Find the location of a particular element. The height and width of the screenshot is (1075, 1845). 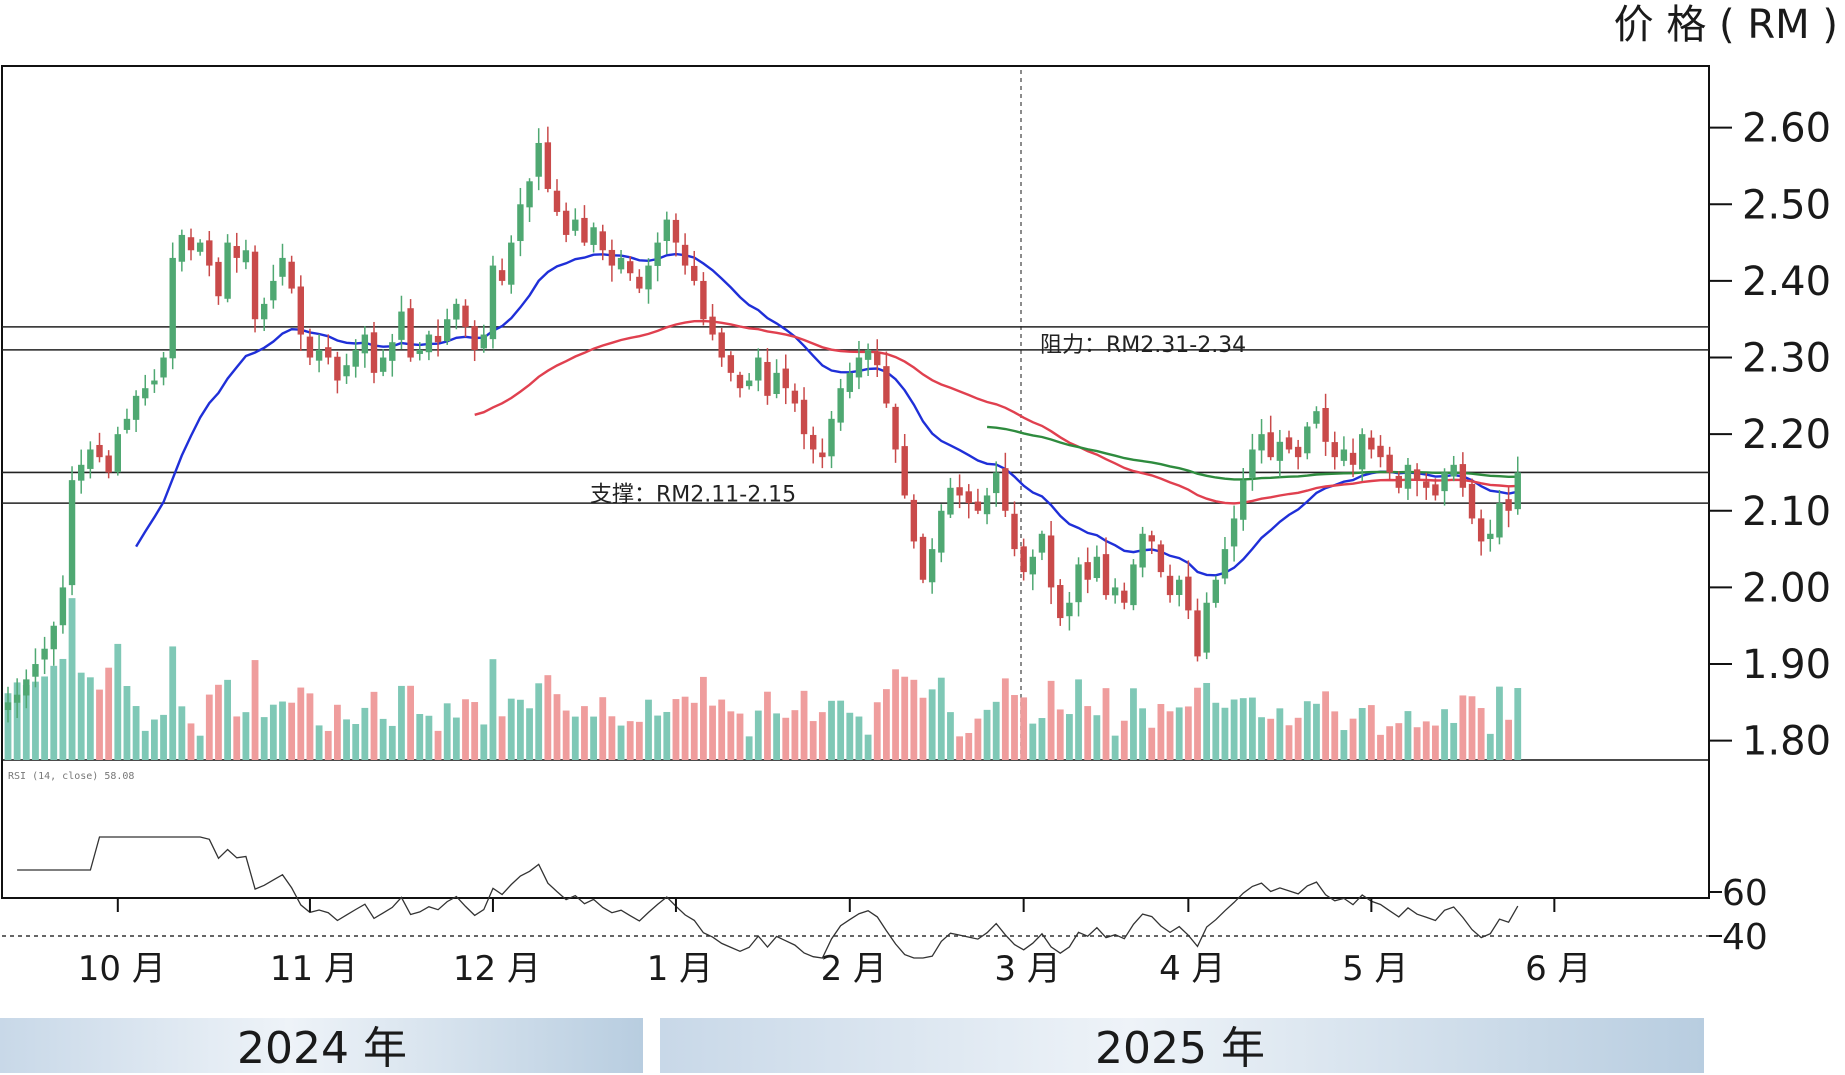

ema-60-line is located at coordinates (996, 412).